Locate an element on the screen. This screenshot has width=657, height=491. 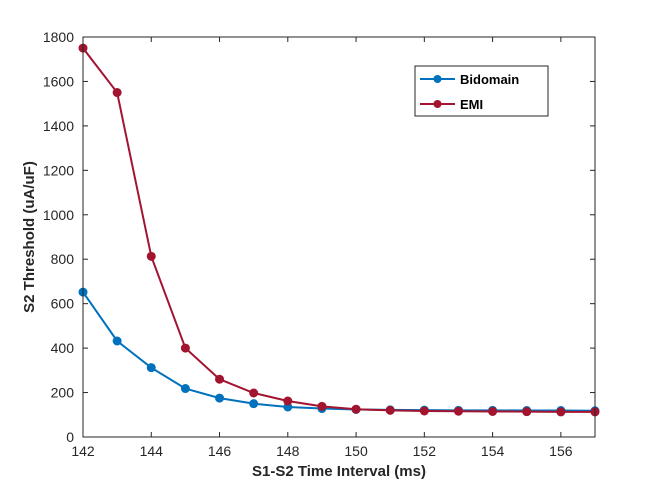
y-tick-label: 1200 is located at coordinates (58, 170).